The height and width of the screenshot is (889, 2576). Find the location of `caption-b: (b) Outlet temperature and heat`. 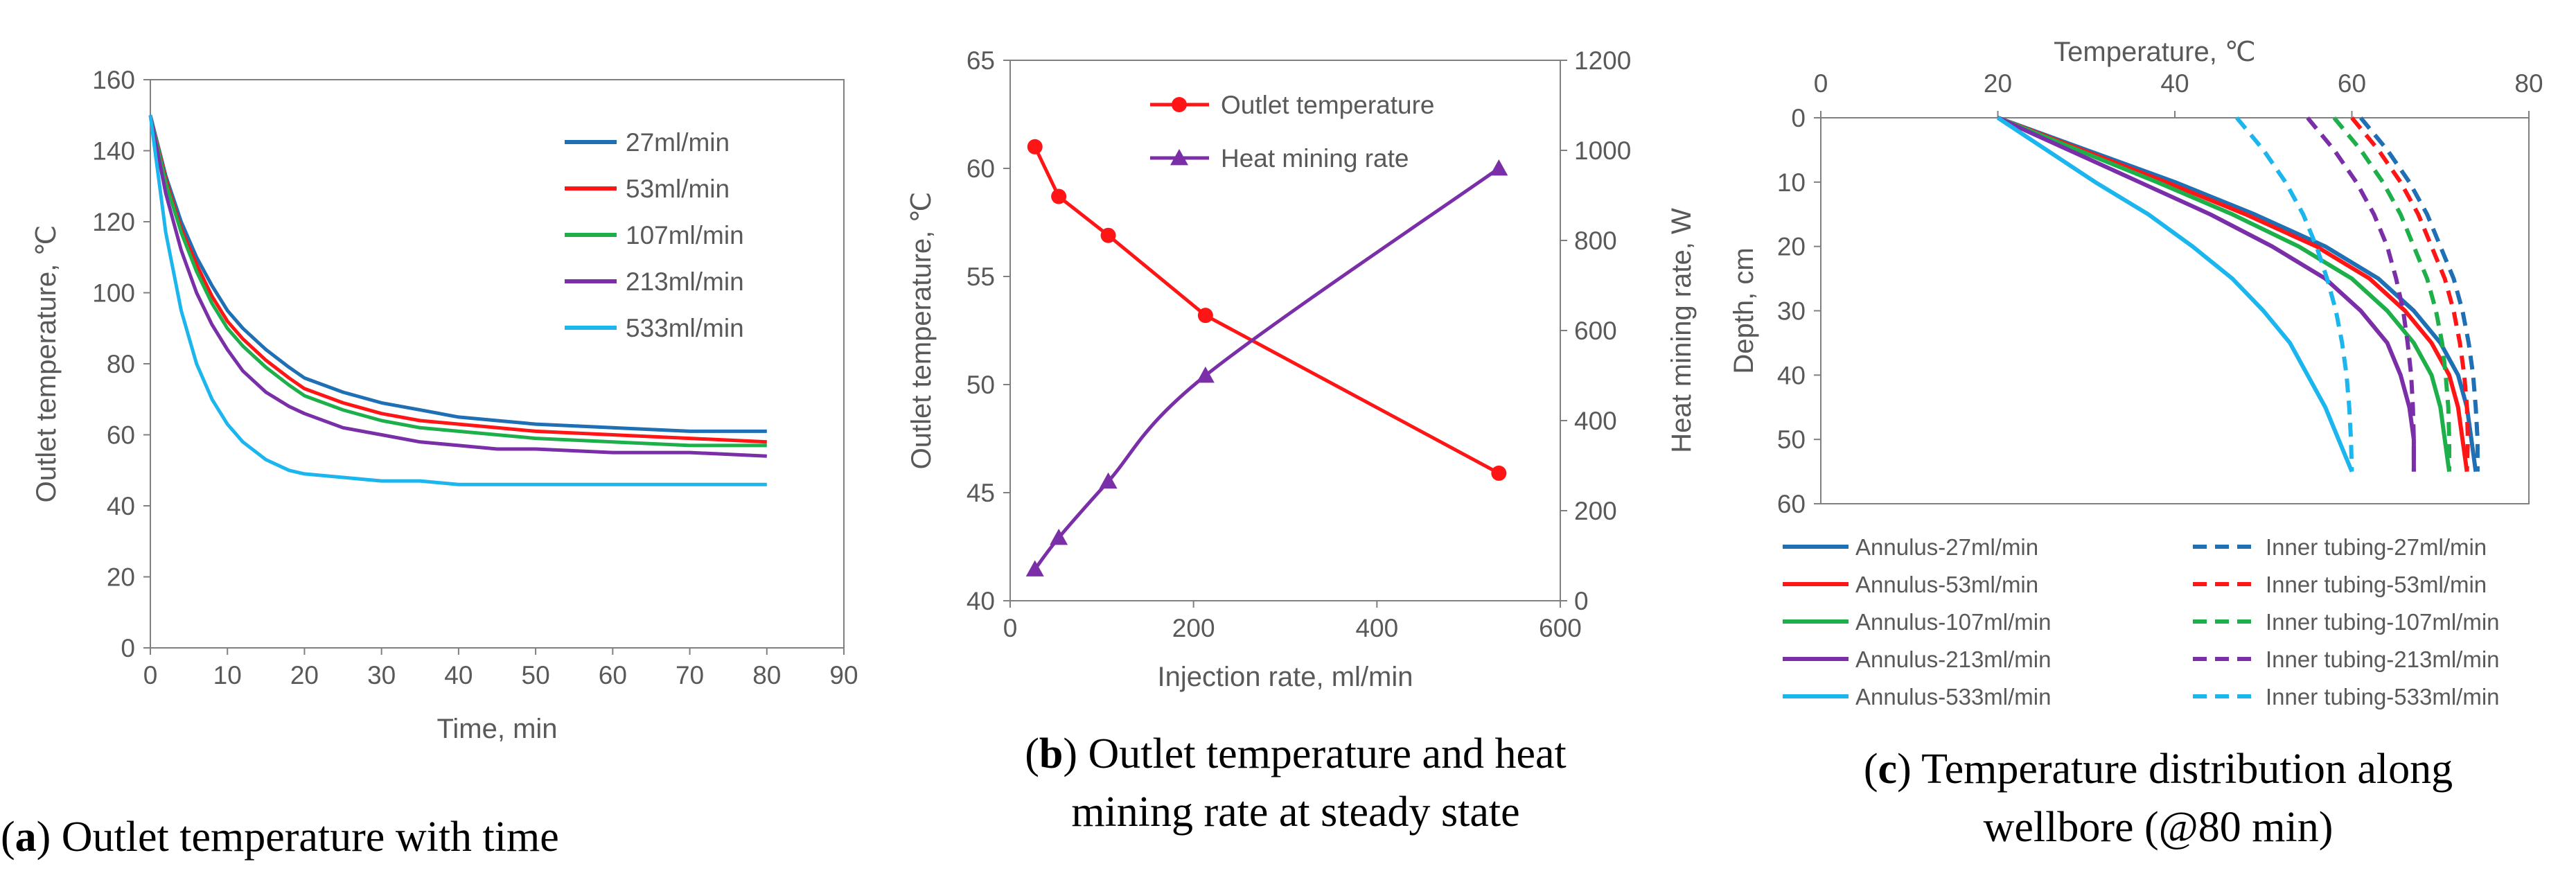

caption-b: (b) Outlet temperature and heat is located at coordinates (1296, 753).